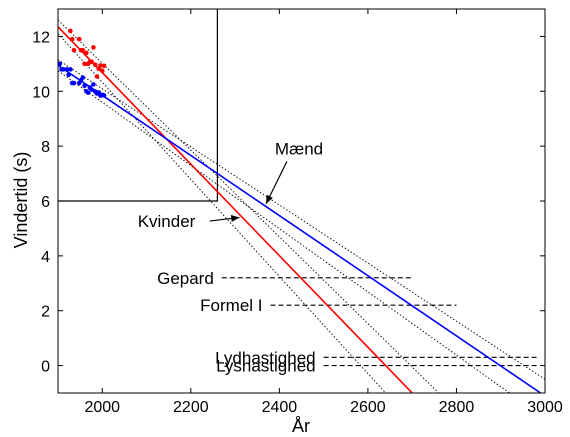  Describe the element at coordinates (138, 105) in the screenshot. I see `zoom-box` at that location.